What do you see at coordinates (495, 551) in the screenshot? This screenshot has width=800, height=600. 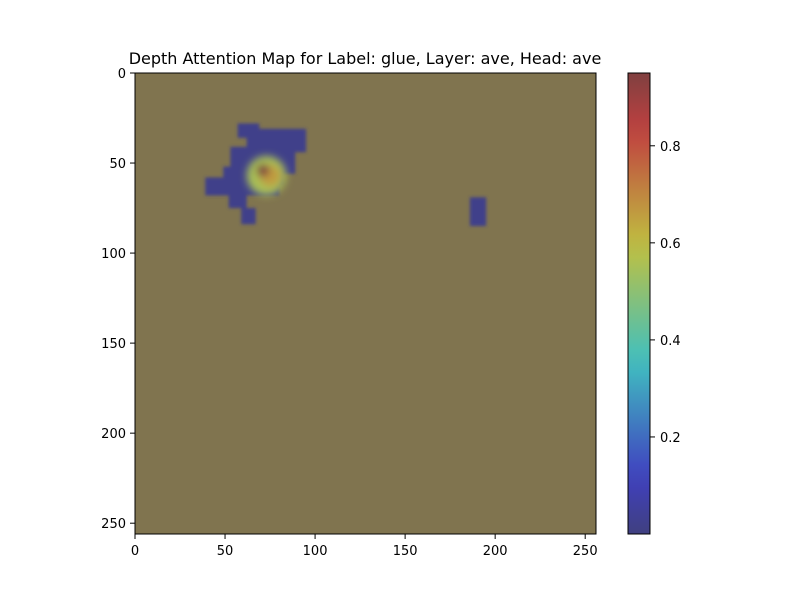 I see `x-tick-label: 200` at bounding box center [495, 551].